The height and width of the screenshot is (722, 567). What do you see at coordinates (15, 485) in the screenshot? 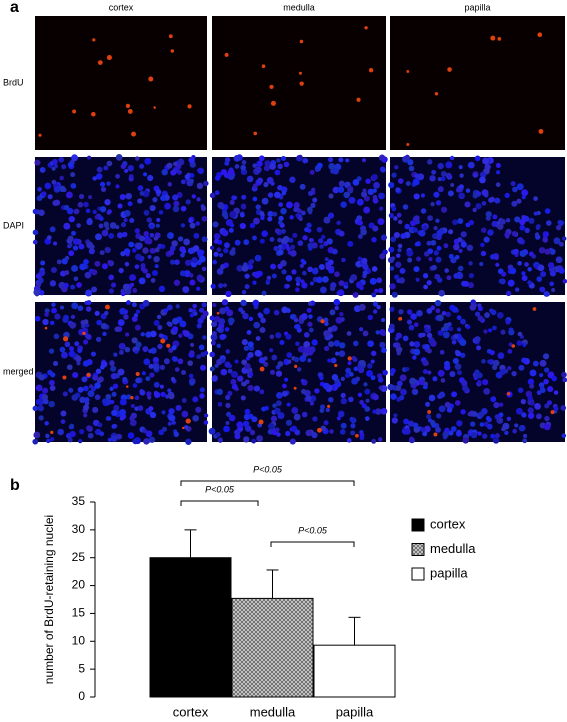
I see `panel-label: b` at bounding box center [15, 485].